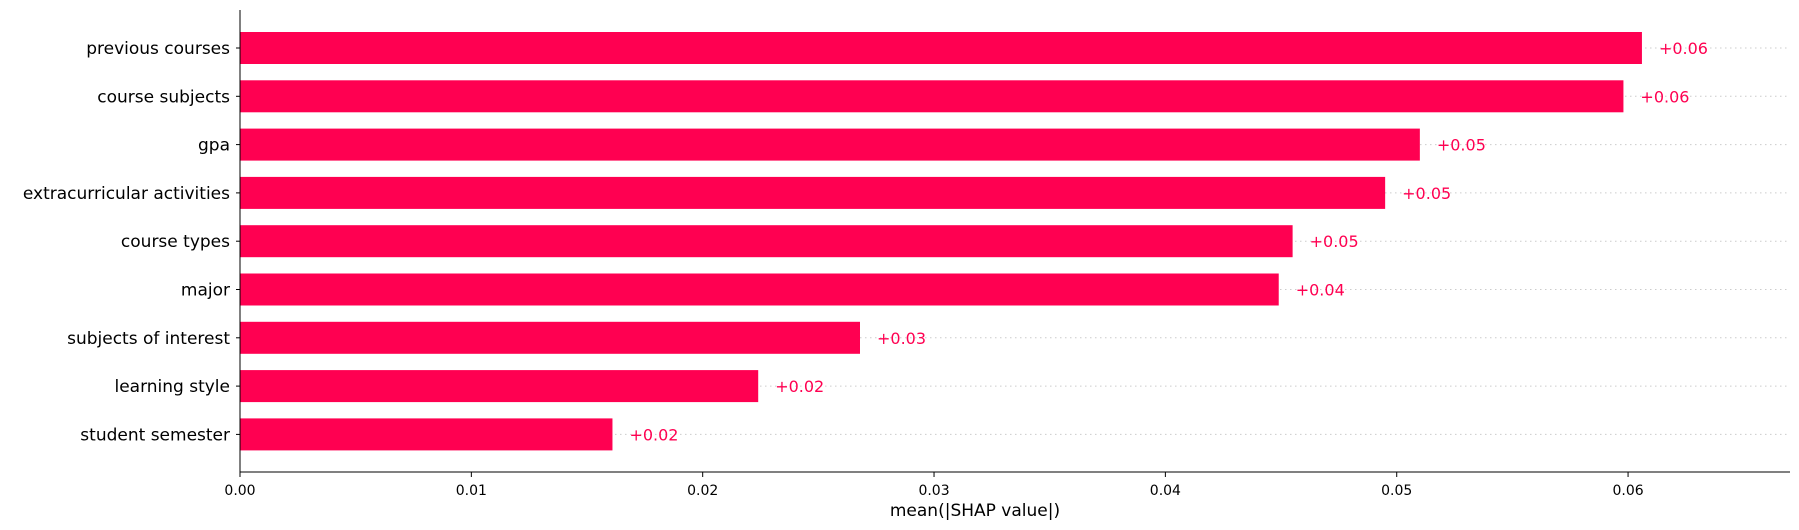  What do you see at coordinates (1320, 290) in the screenshot?
I see `data-label: +0.04` at bounding box center [1320, 290].